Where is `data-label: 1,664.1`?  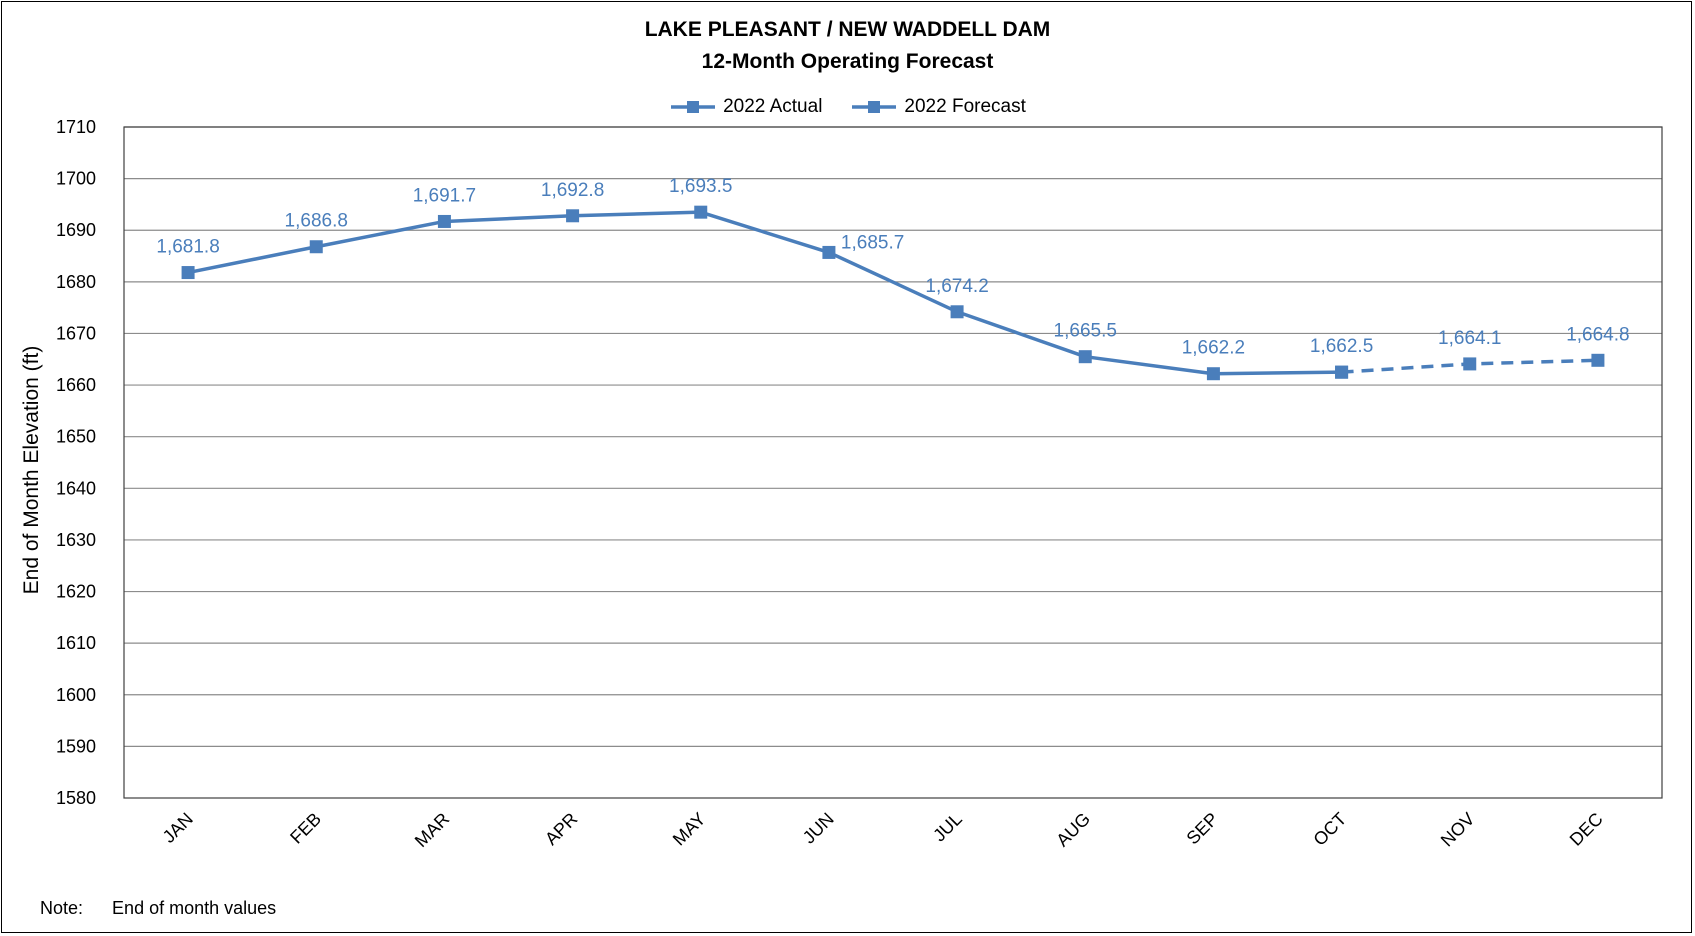 data-label: 1,664.1 is located at coordinates (1469, 338).